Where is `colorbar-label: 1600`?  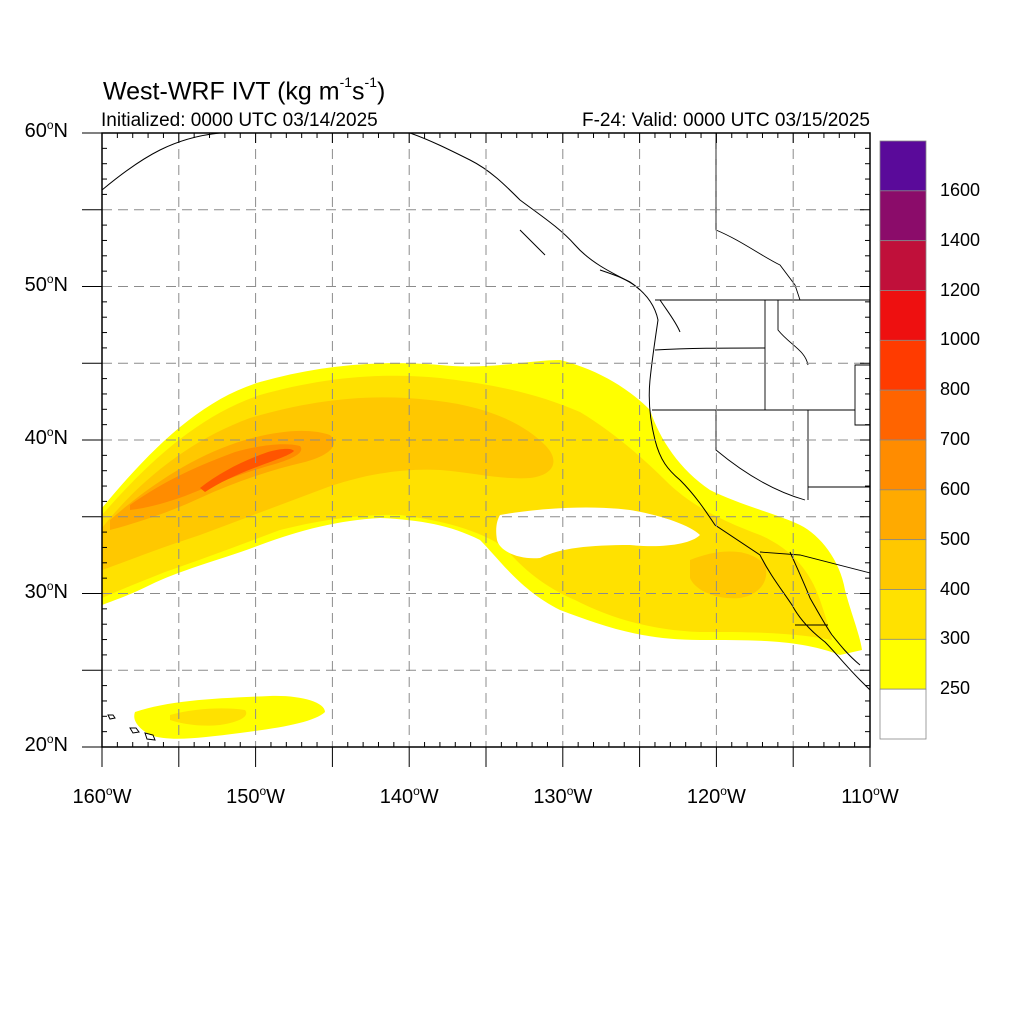 colorbar-label: 1600 is located at coordinates (960, 189).